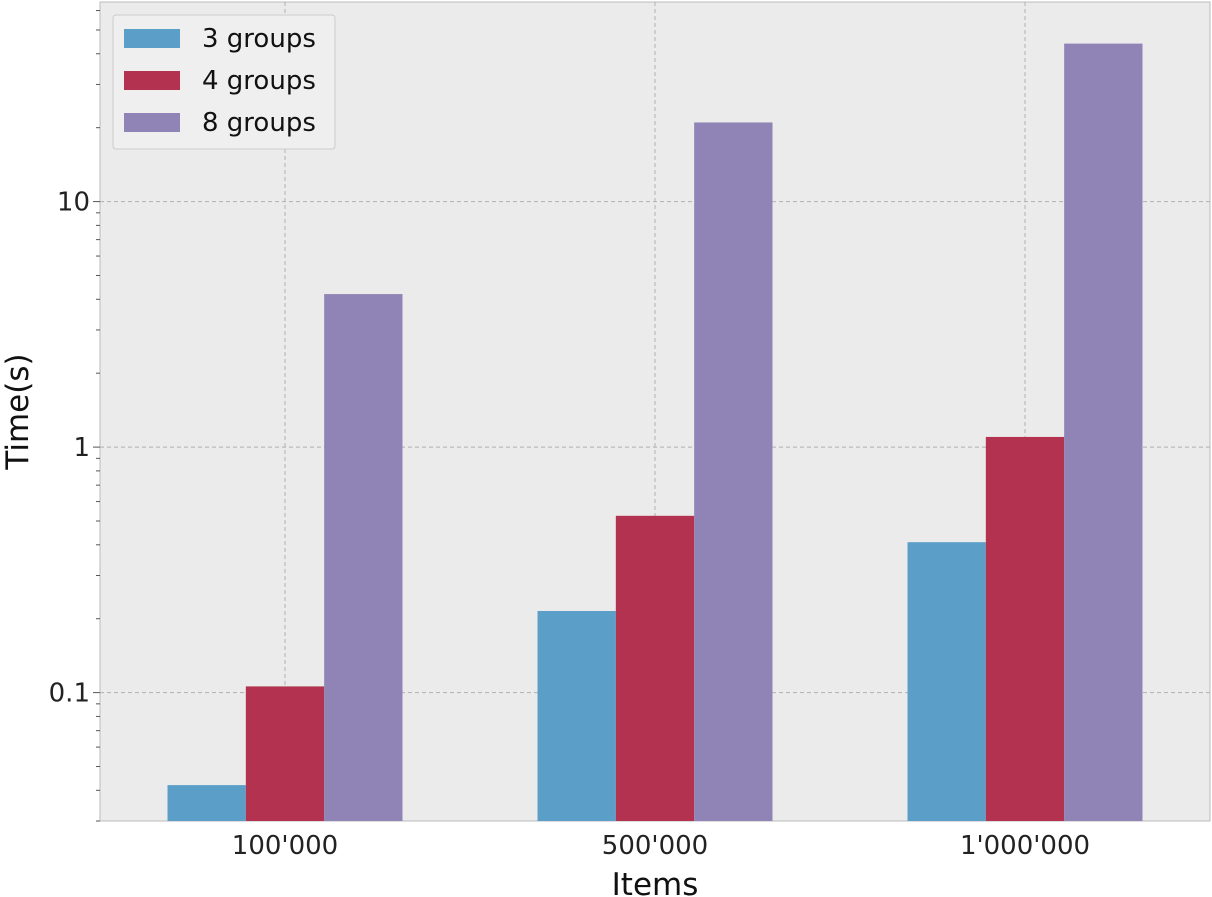  I want to click on y-tick-label: 10, so click(73, 203).